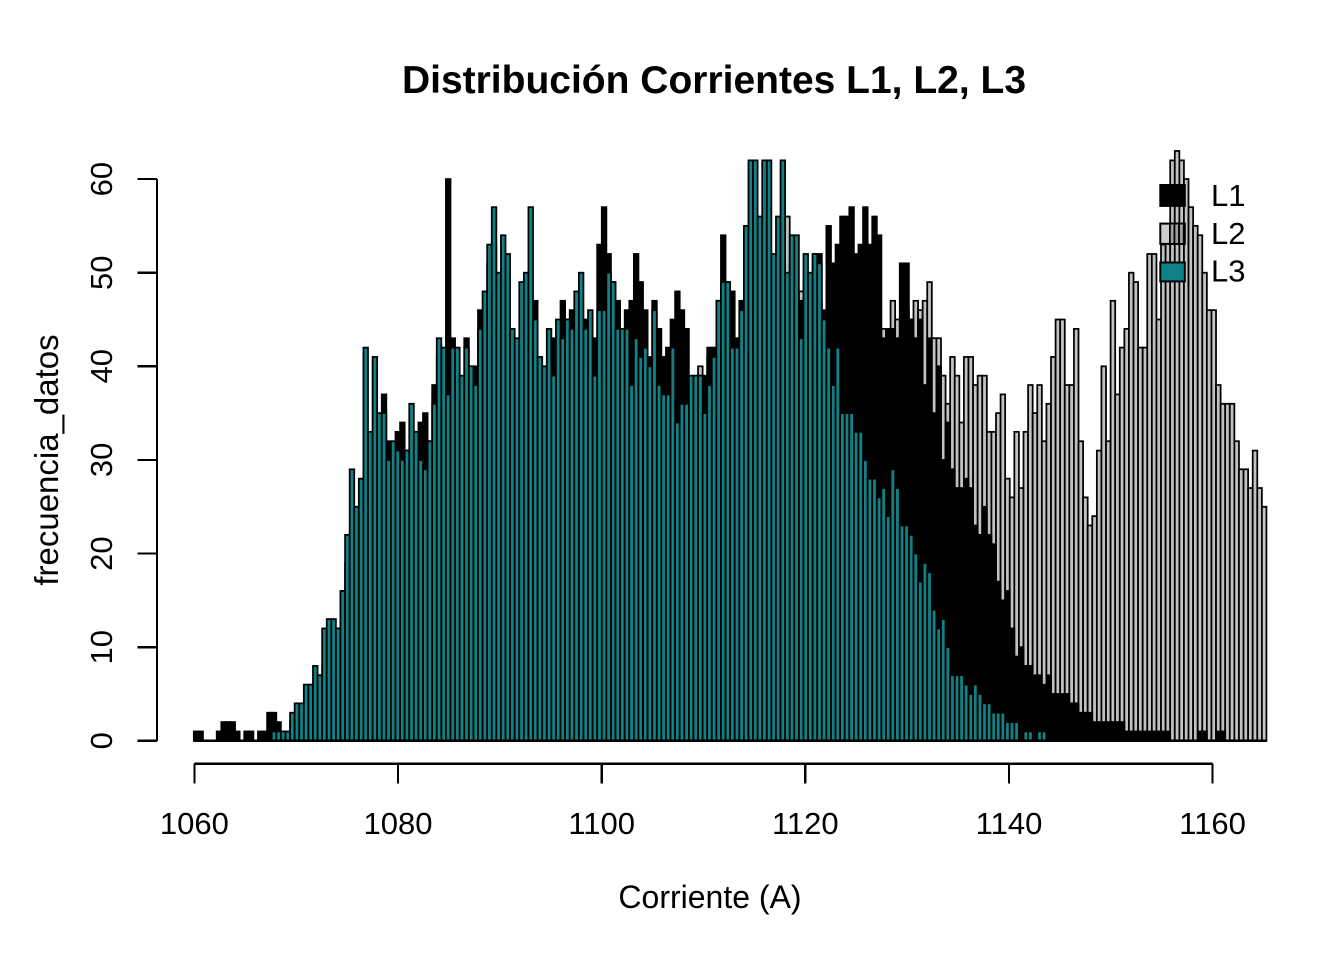 The width and height of the screenshot is (1344, 965). I want to click on svg-text: 40, so click(101, 366).